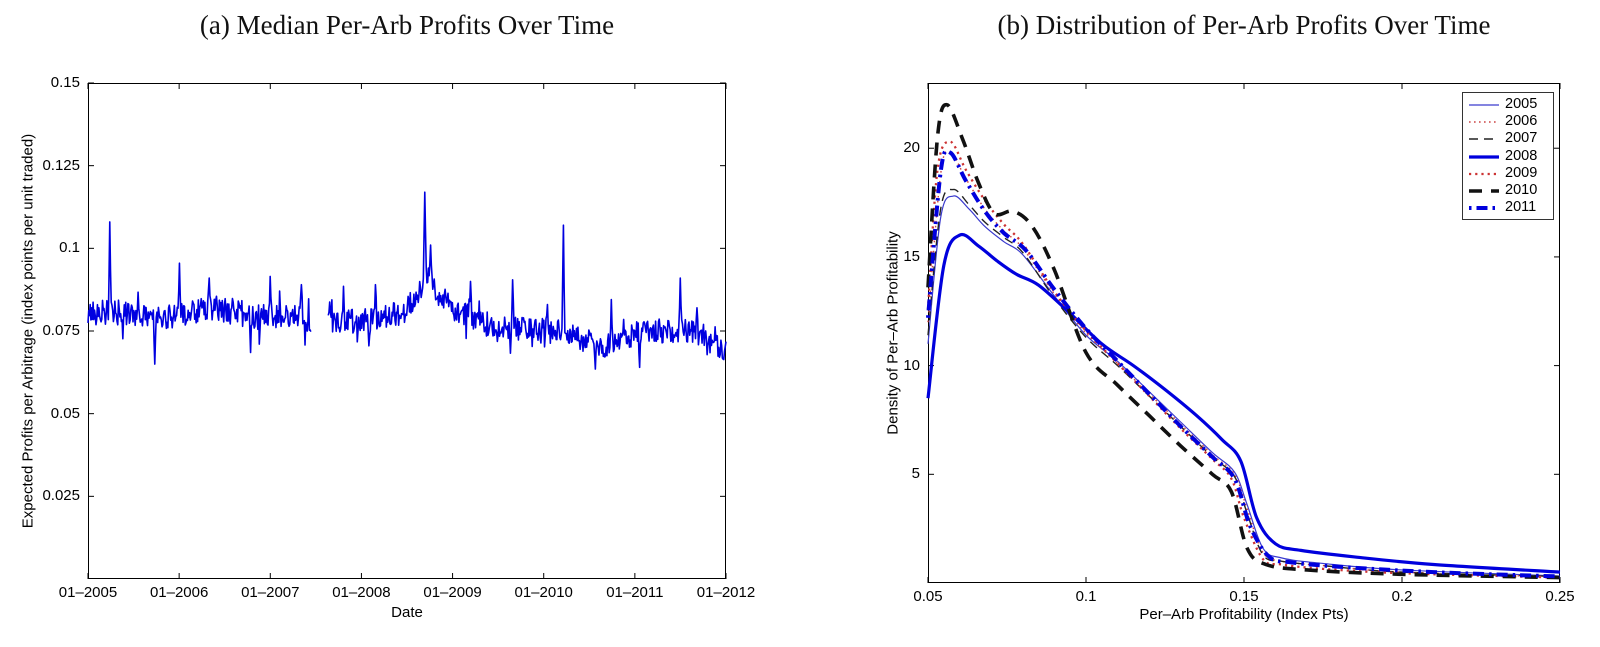 The image size is (1600, 647). Describe the element at coordinates (61, 330) in the screenshot. I see `y-tick-label: 0.075` at that location.